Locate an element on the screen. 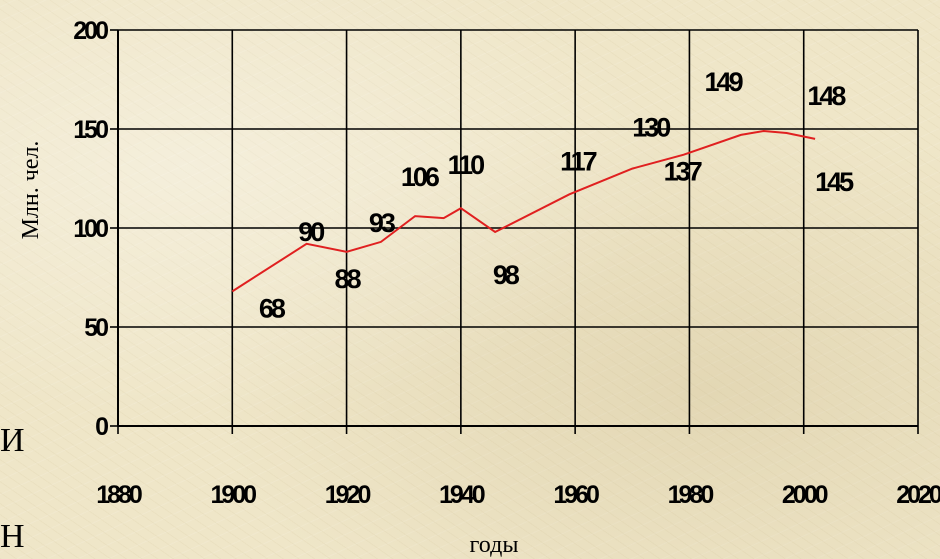 The width and height of the screenshot is (940, 559). side-letter-i: И is located at coordinates (12, 440).